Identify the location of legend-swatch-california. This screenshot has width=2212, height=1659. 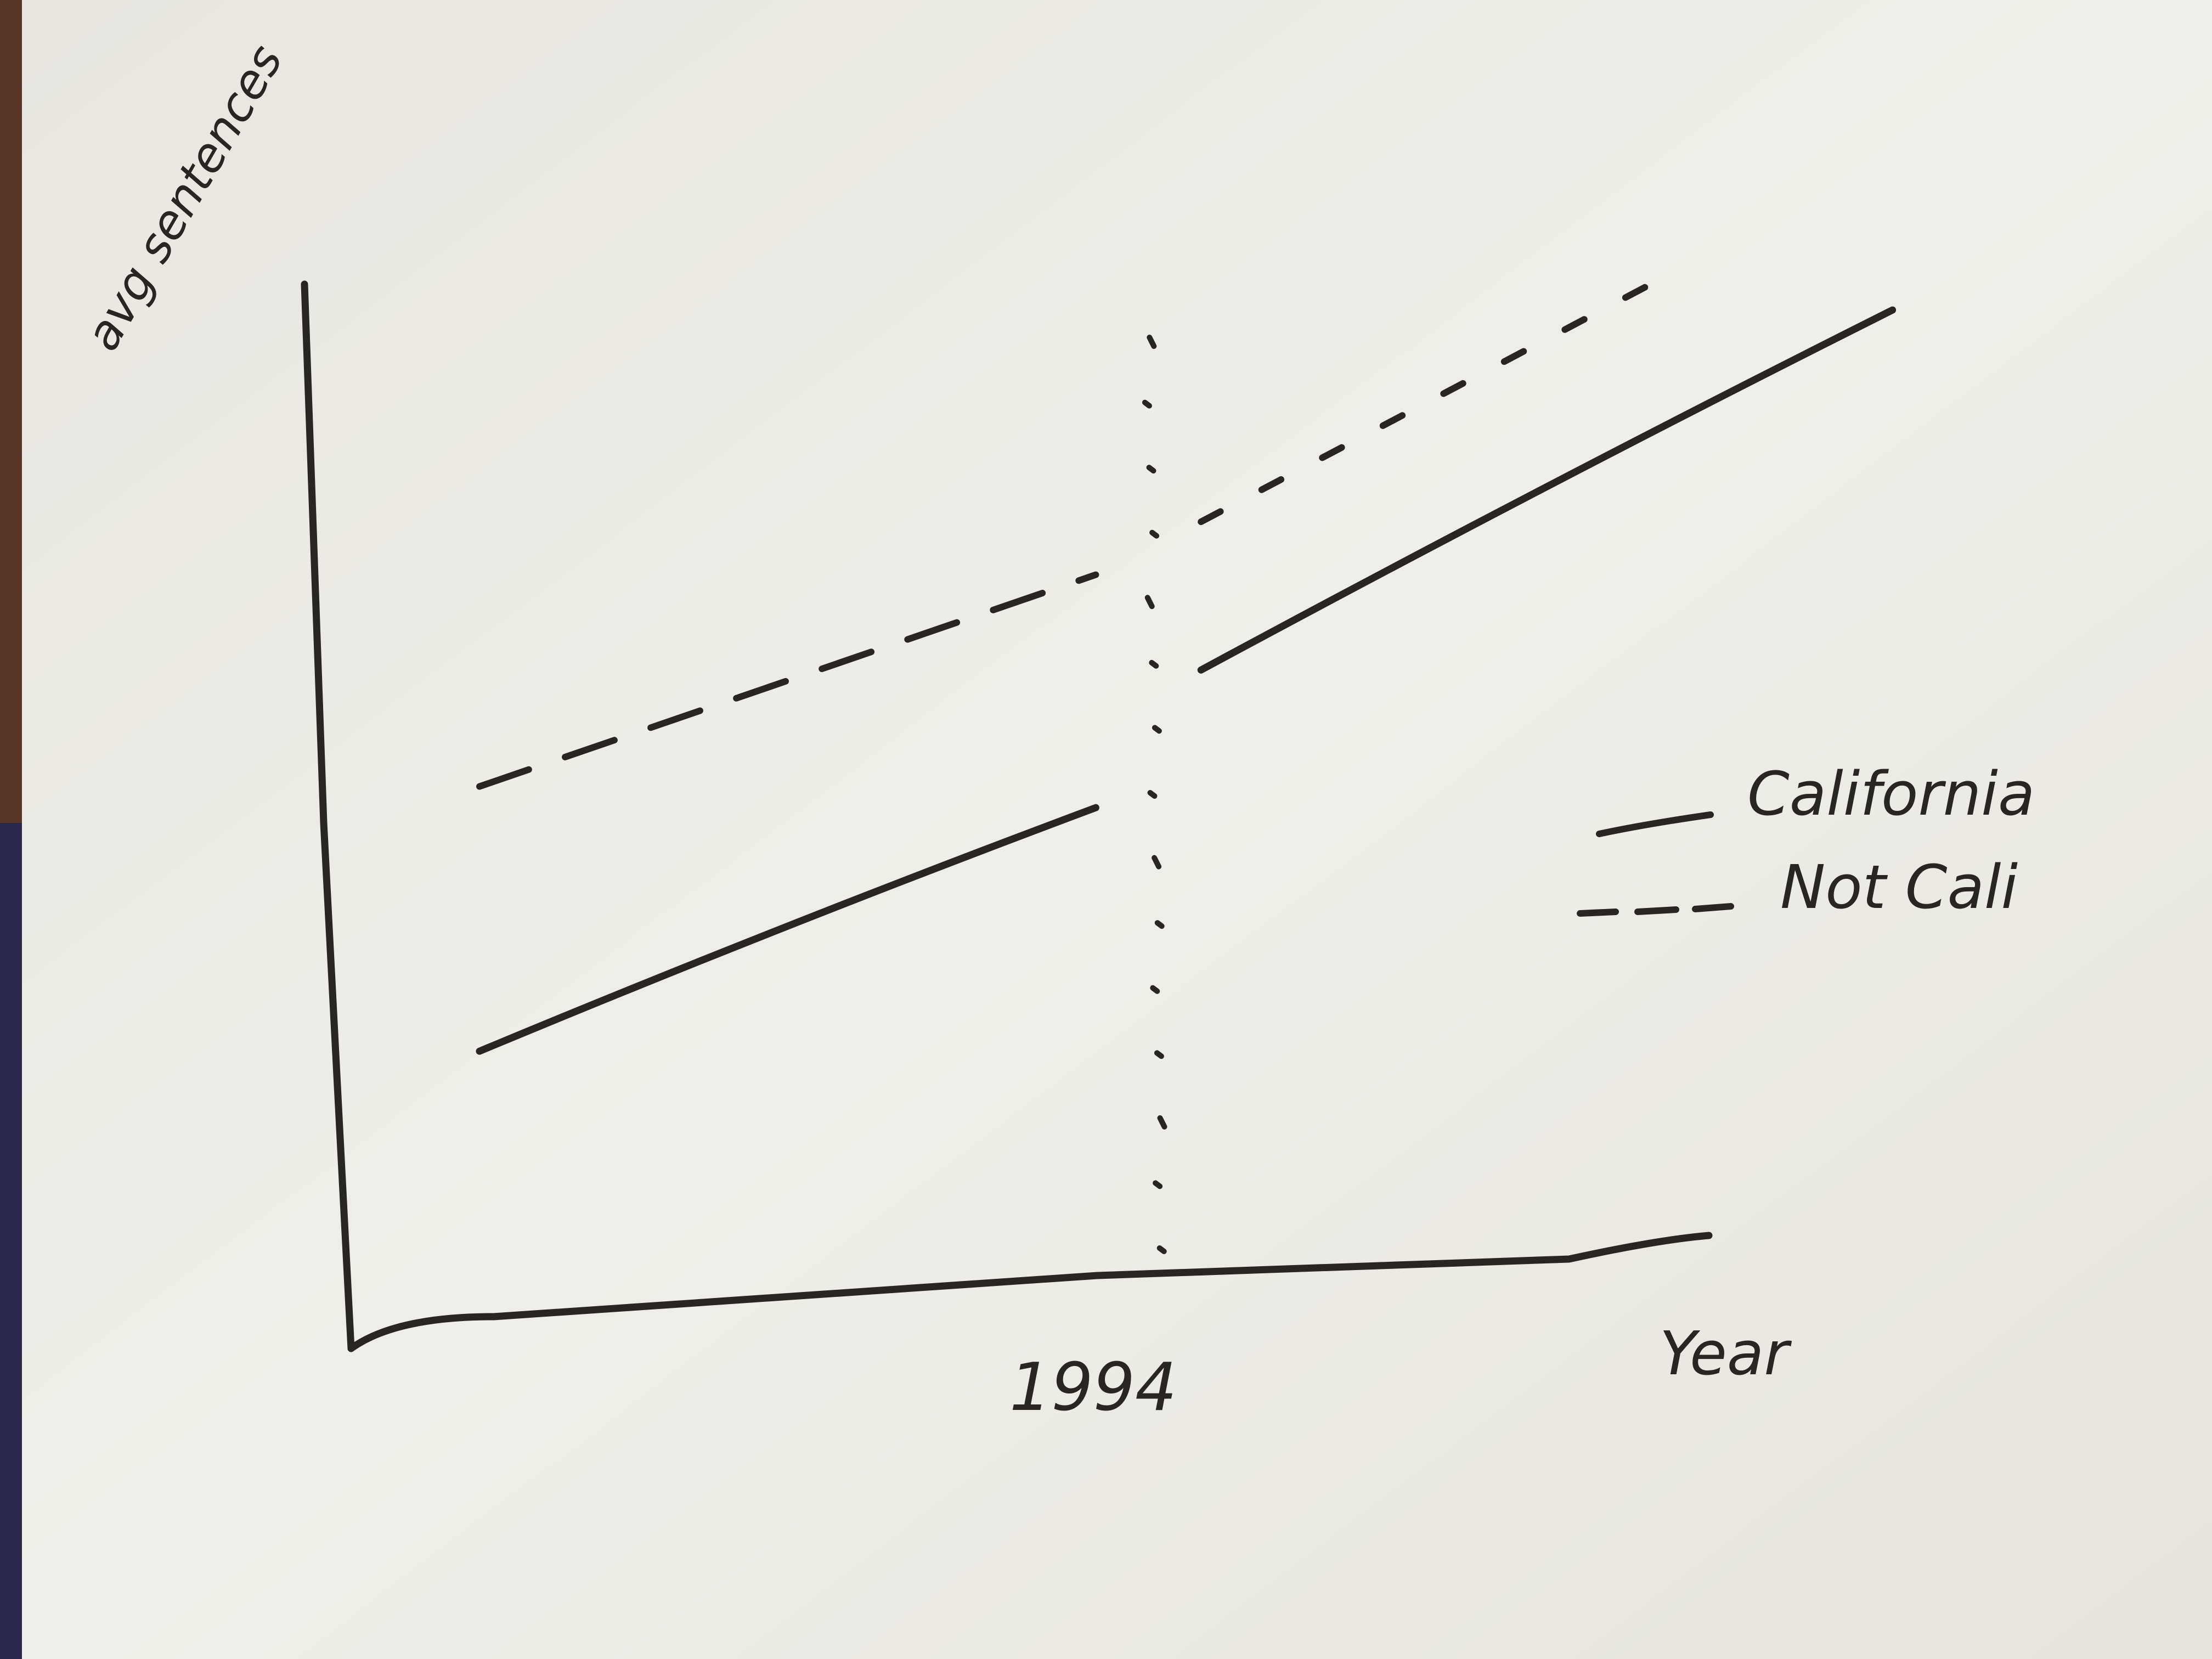
(1655, 824).